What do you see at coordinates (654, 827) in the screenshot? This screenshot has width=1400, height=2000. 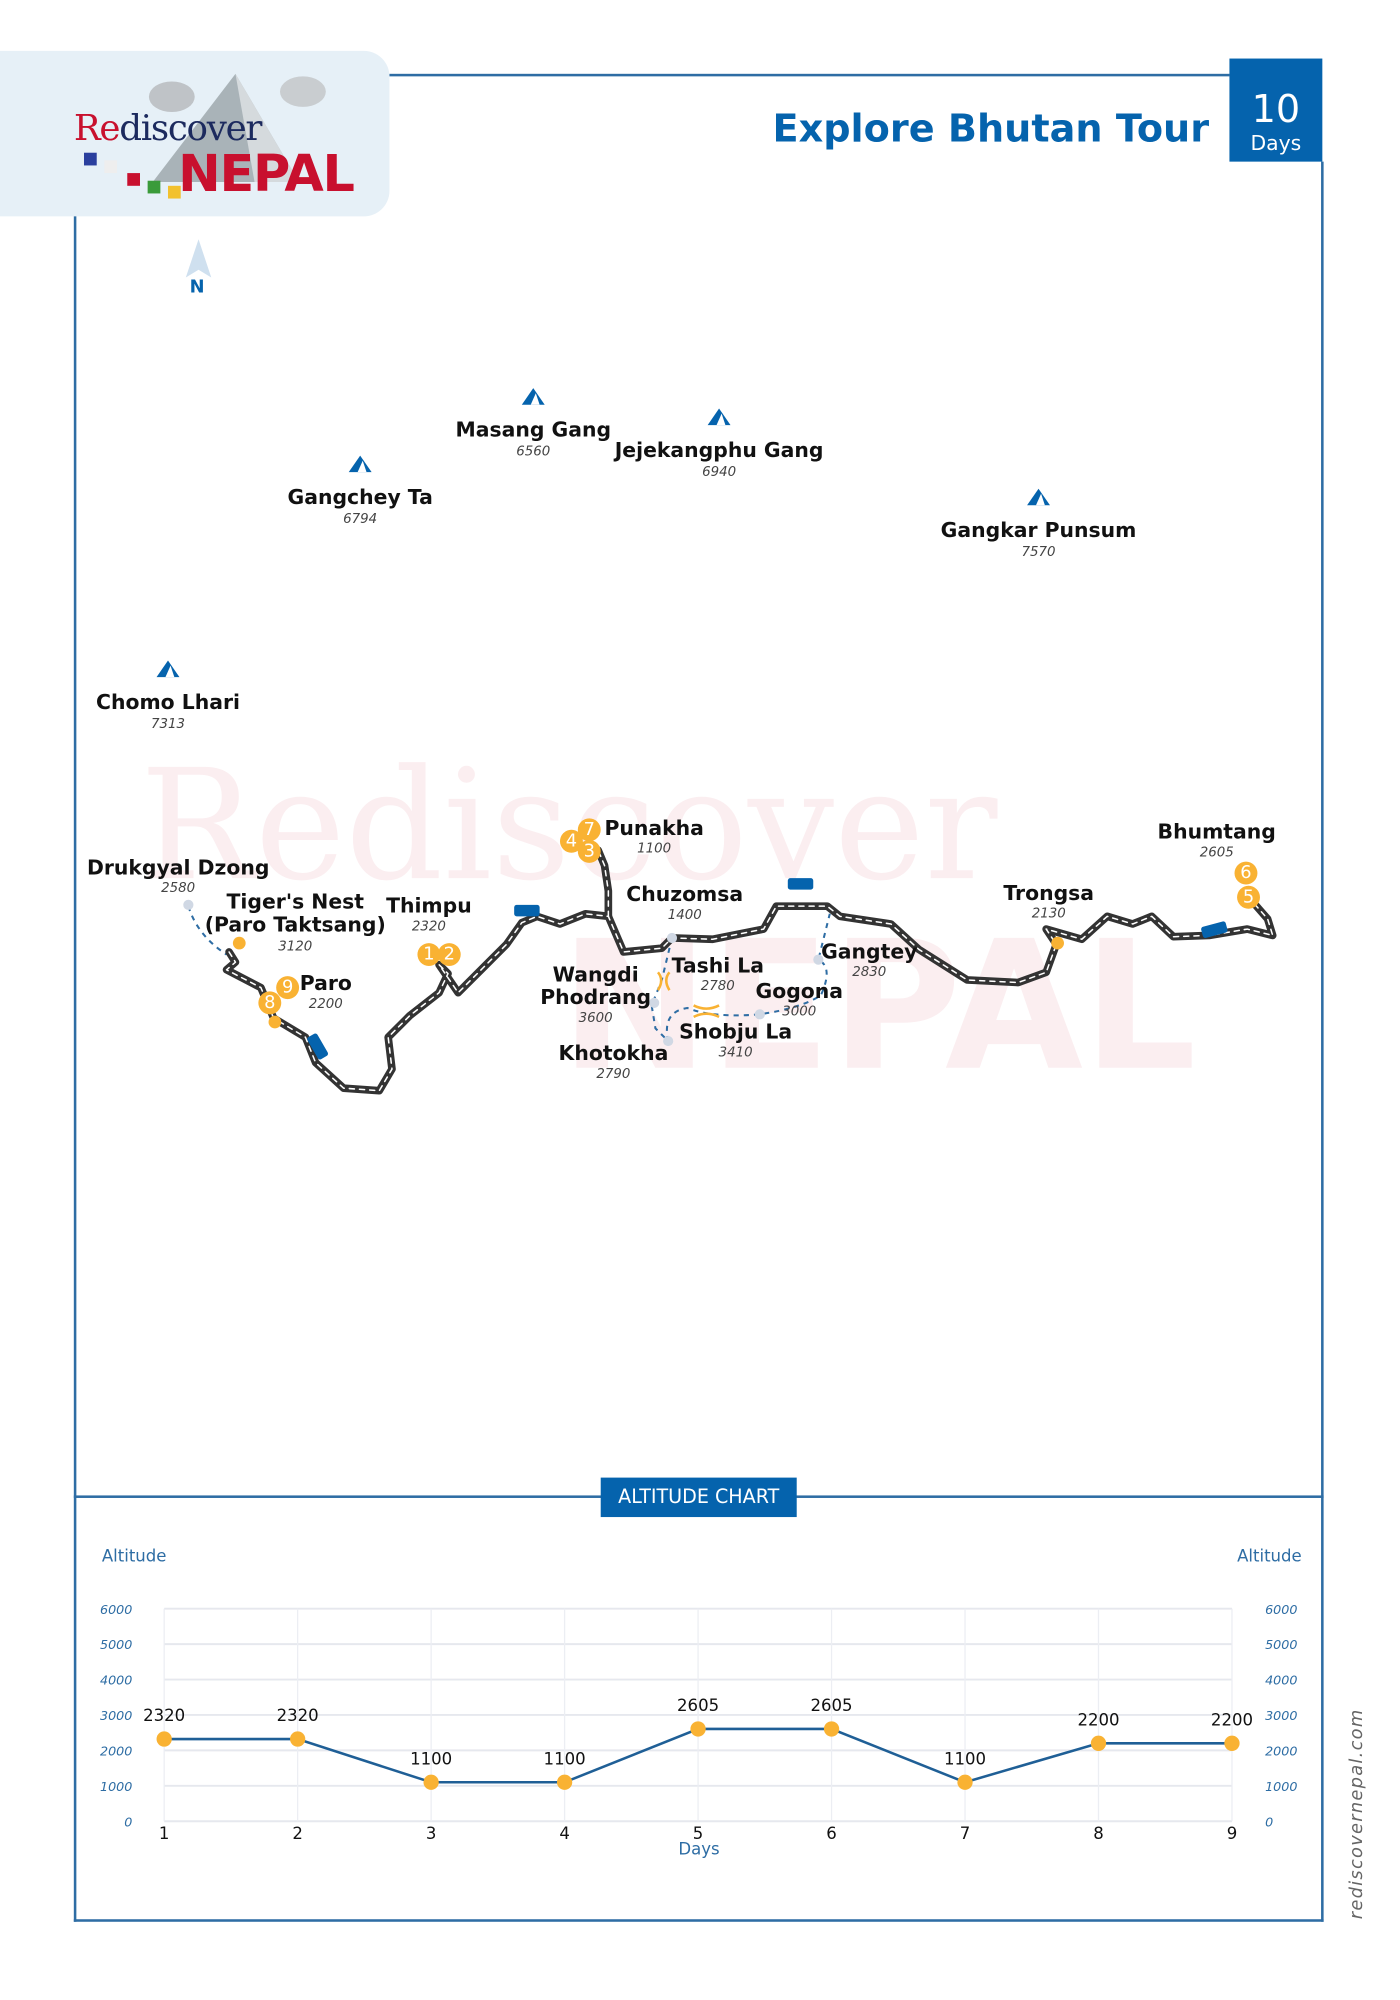 I see `place-name-line: Punakha` at bounding box center [654, 827].